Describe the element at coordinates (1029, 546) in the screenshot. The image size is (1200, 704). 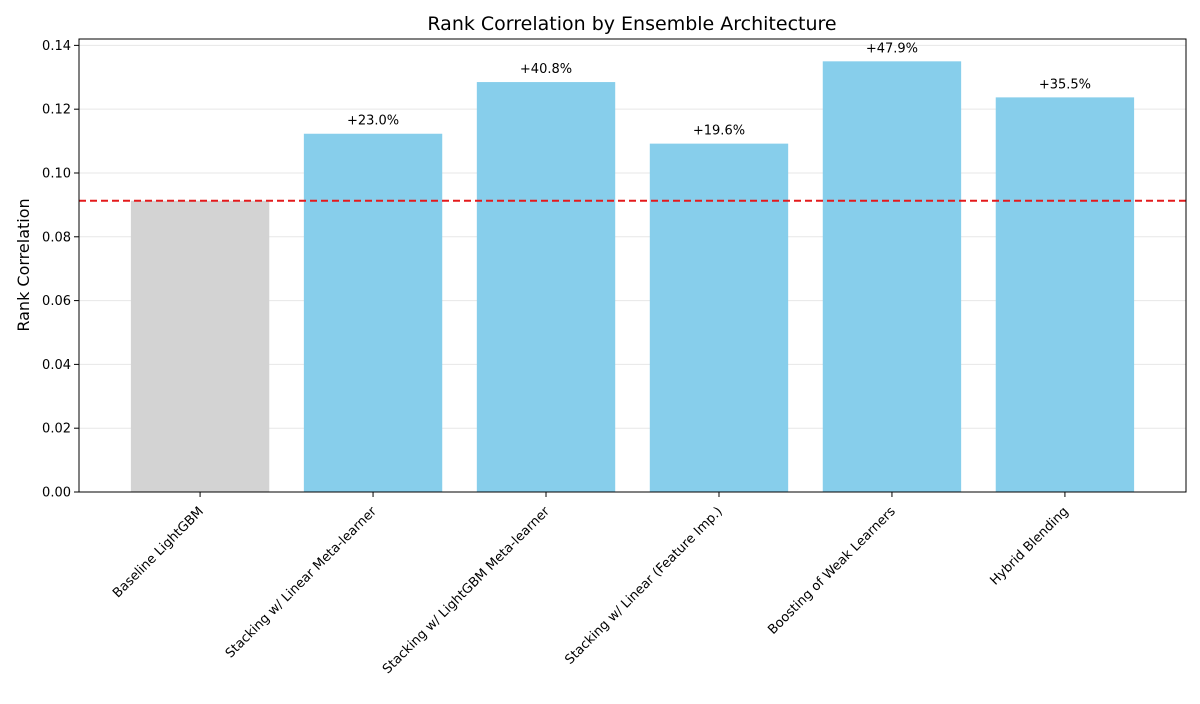
I see `x-tick-label: Hybrid Blending` at that location.